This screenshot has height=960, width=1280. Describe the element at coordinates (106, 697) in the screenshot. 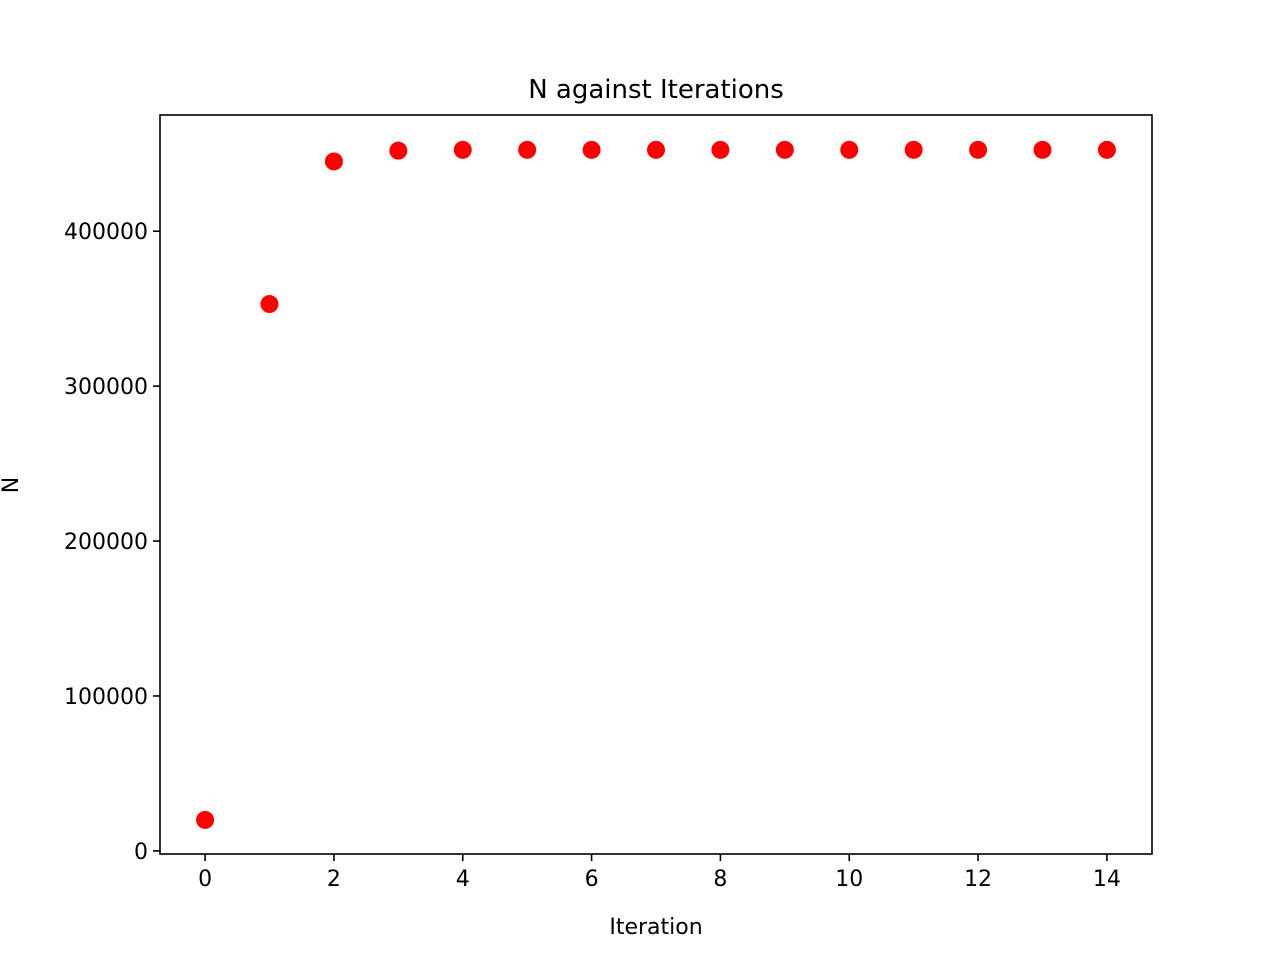

I see `y-tick-label: 100000` at that location.